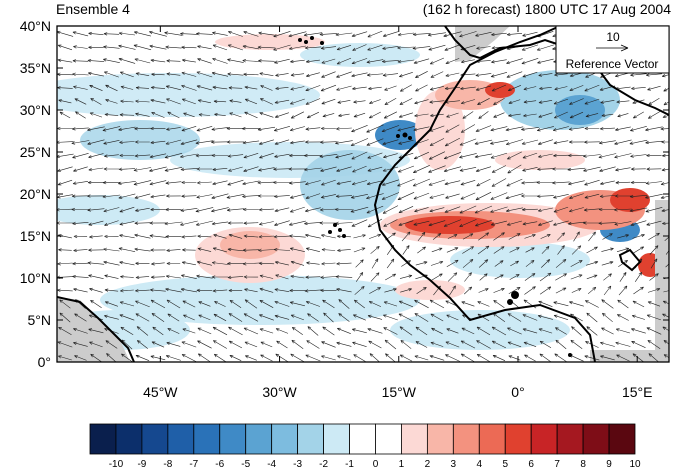  Describe the element at coordinates (35, 152) in the screenshot. I see `lat-tick-label: 25°N` at that location.